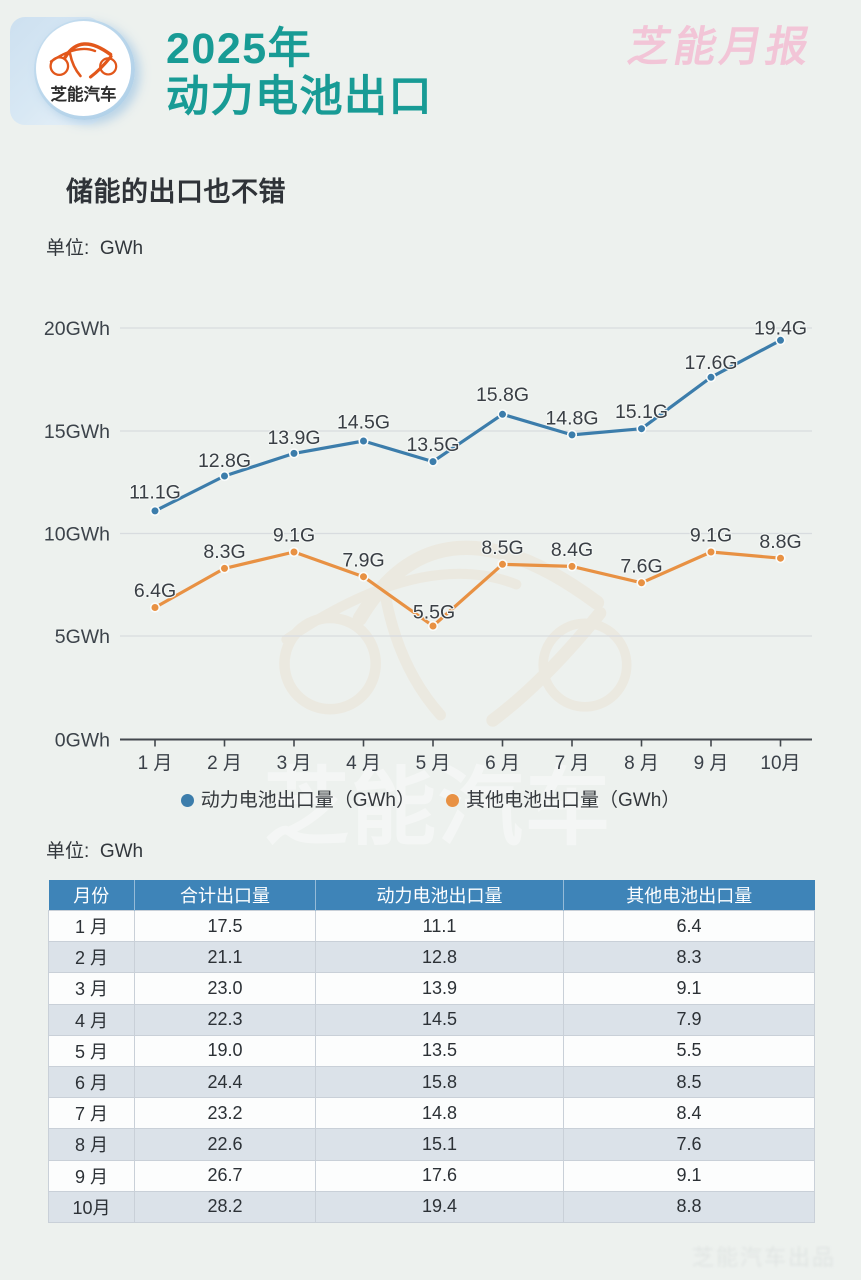 This screenshot has height=1280, width=861. Describe the element at coordinates (155, 763) in the screenshot. I see `svg-text: 1 月` at that location.